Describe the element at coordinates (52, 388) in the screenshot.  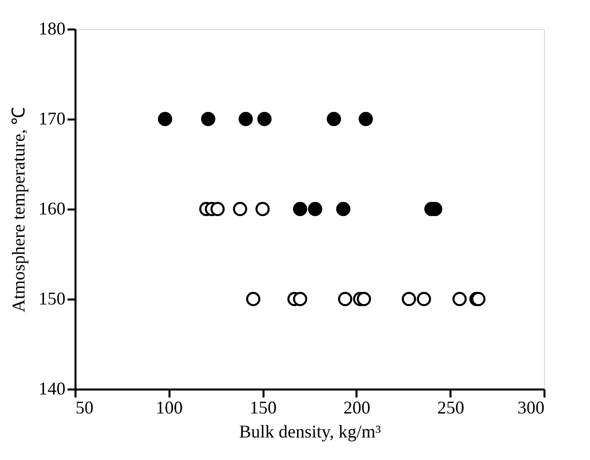
I see `y-tick-label: 140` at that location.